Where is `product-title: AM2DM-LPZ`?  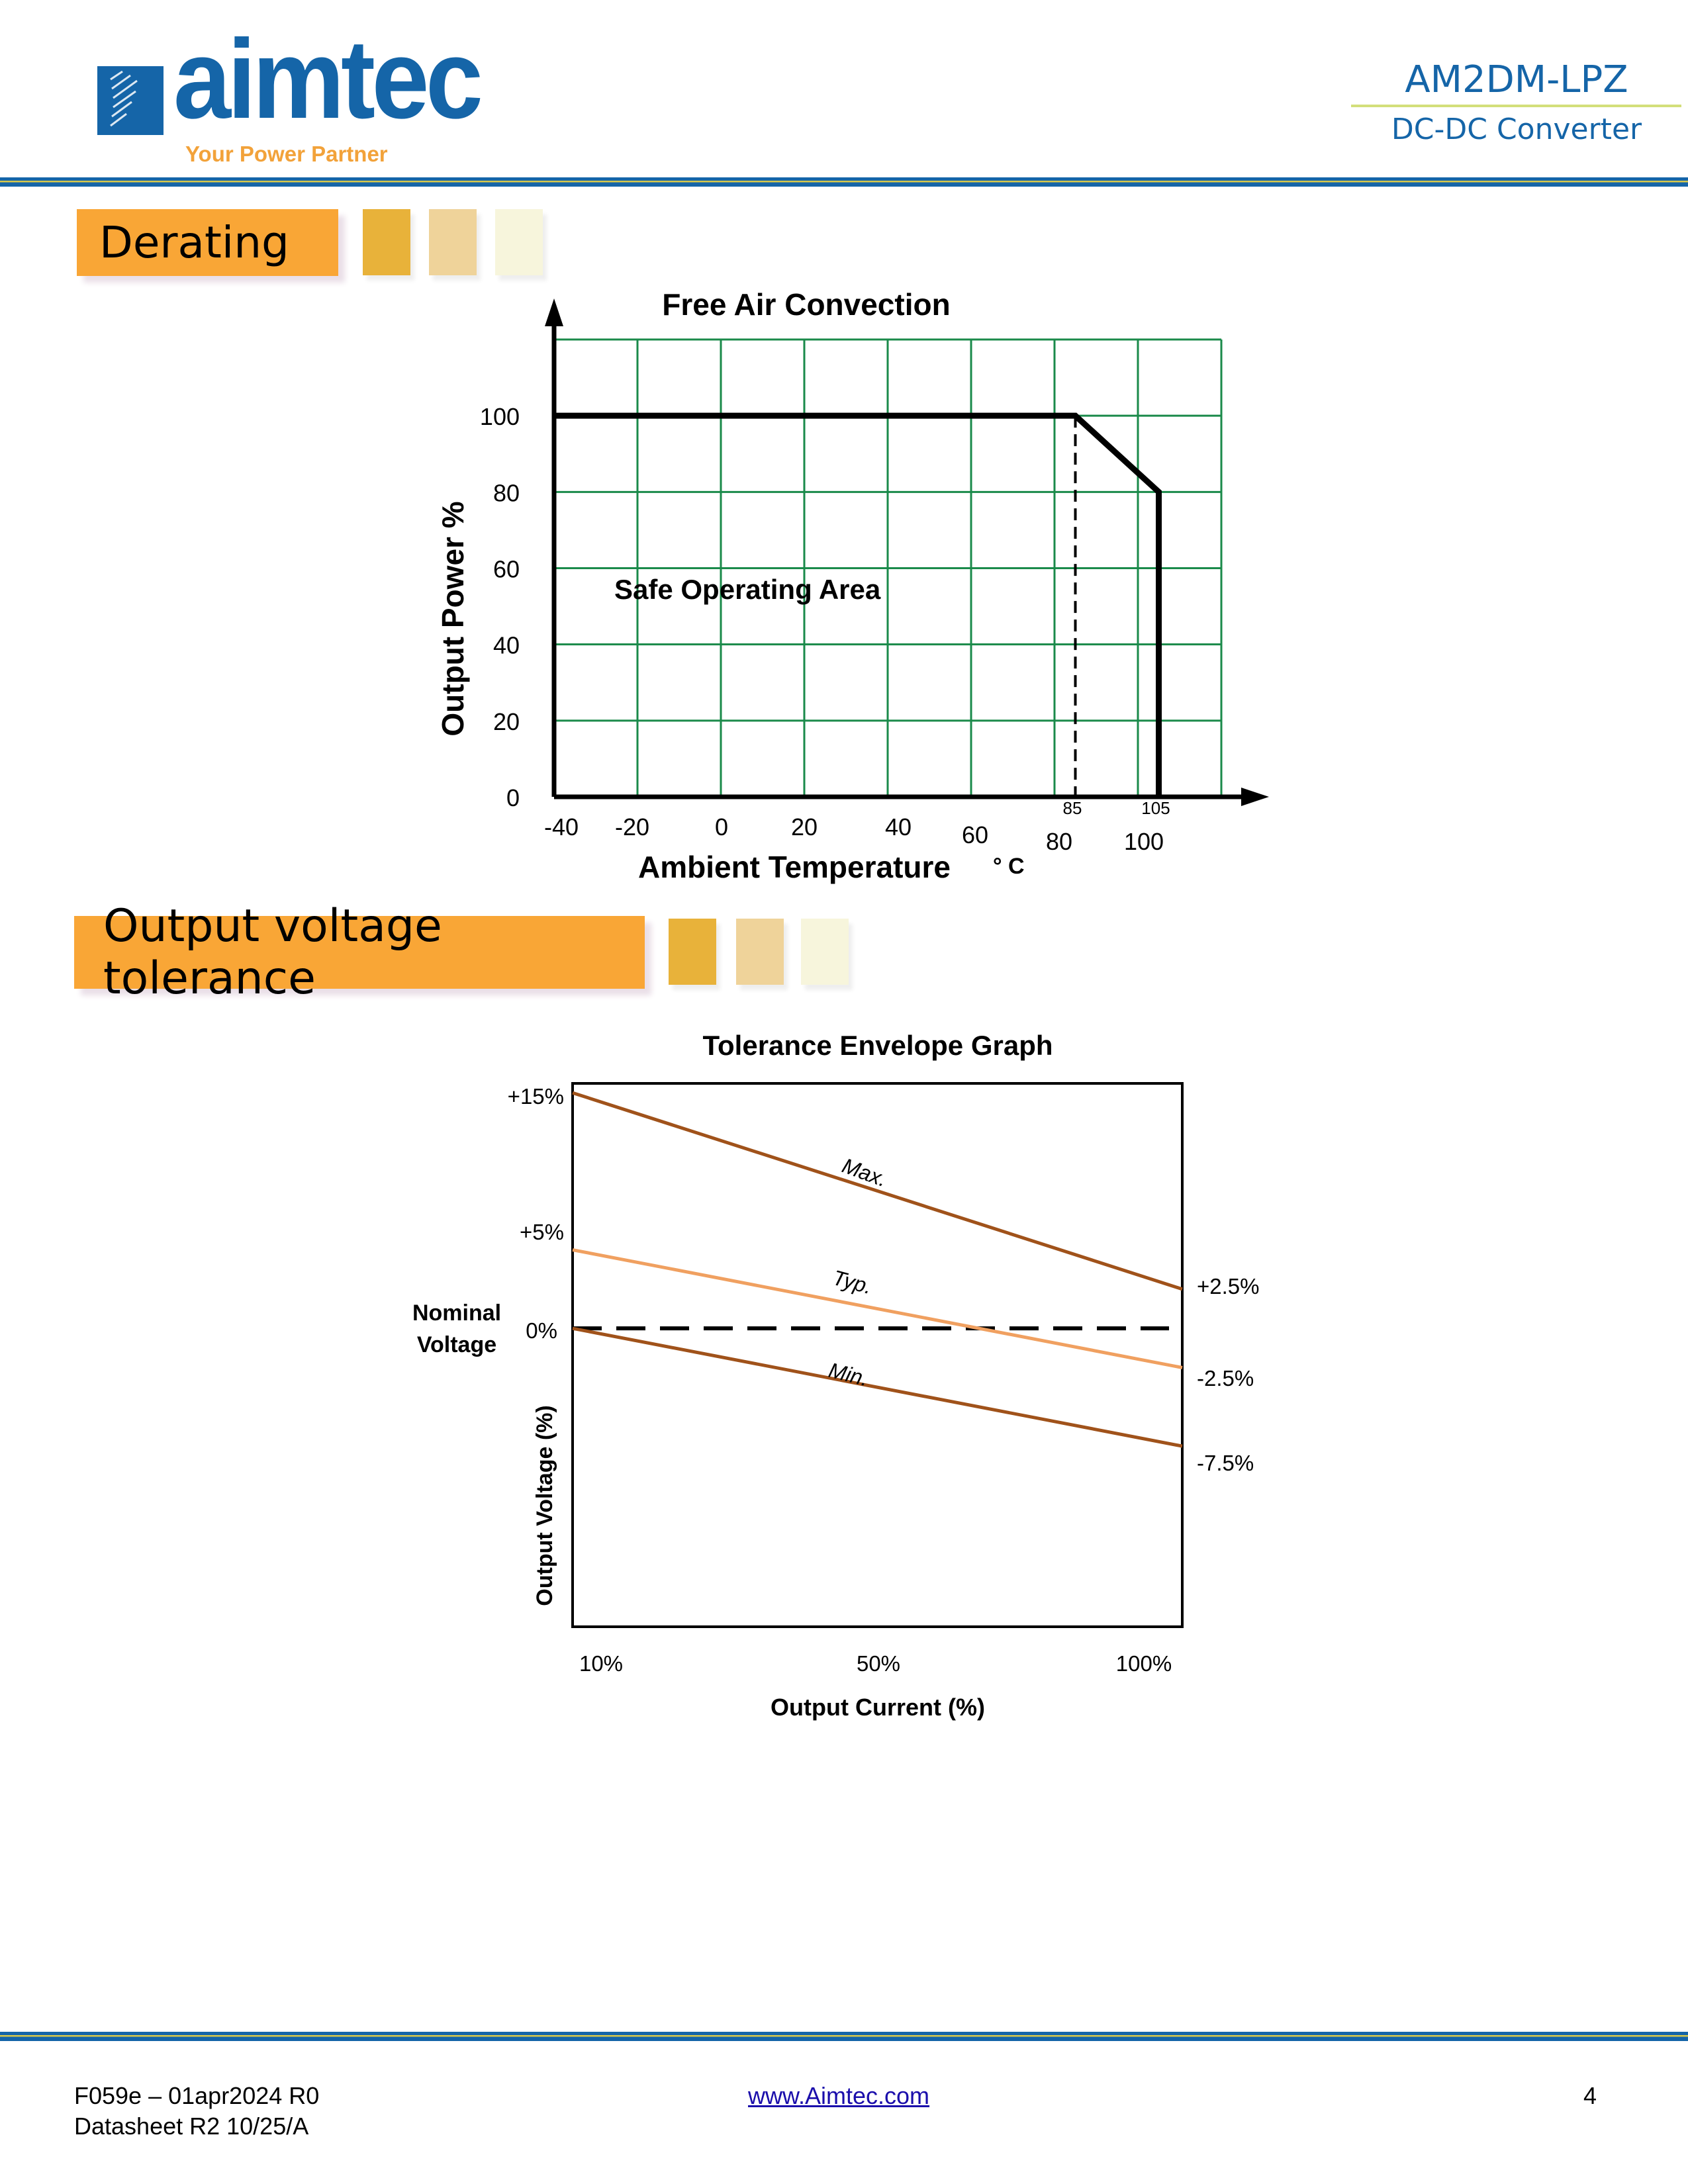 product-title: AM2DM-LPZ is located at coordinates (1516, 79).